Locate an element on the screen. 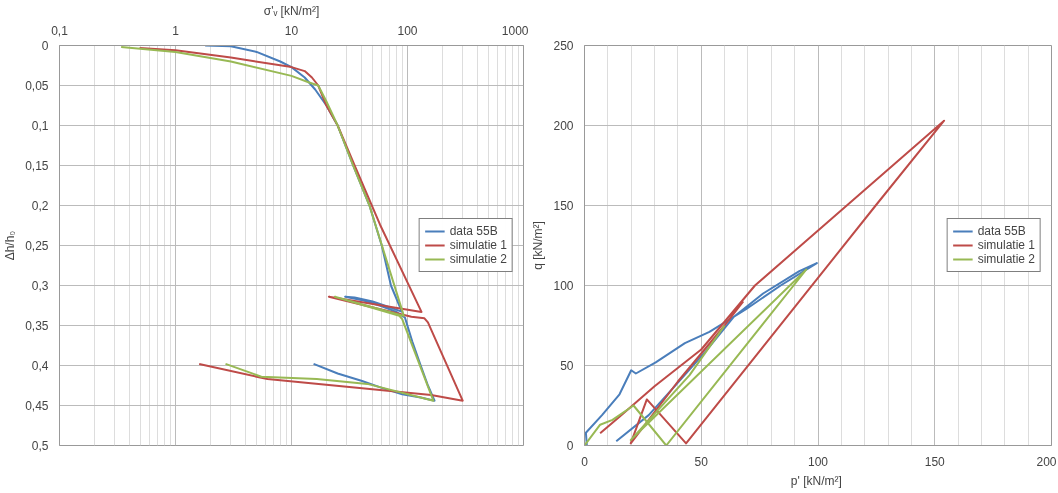  y-tick-label: 200 is located at coordinates (563, 126).